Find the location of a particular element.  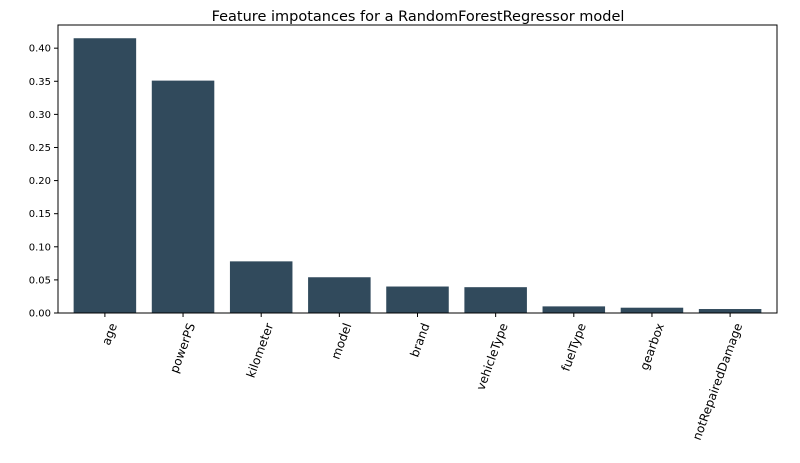

y-tick-label: 0.15 is located at coordinates (40, 214).